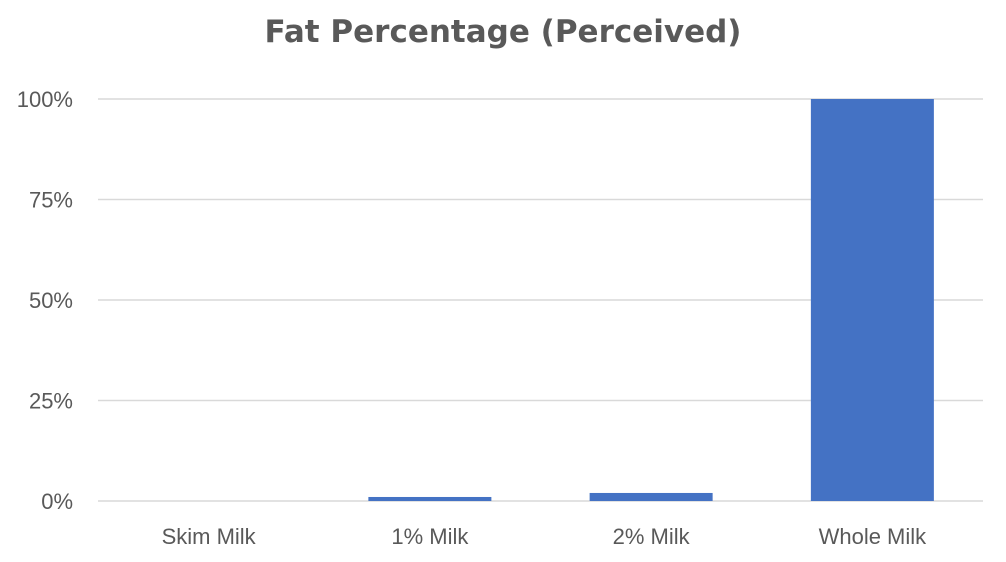  Describe the element at coordinates (209, 536) in the screenshot. I see `x-tick-label: Skim Milk` at that location.